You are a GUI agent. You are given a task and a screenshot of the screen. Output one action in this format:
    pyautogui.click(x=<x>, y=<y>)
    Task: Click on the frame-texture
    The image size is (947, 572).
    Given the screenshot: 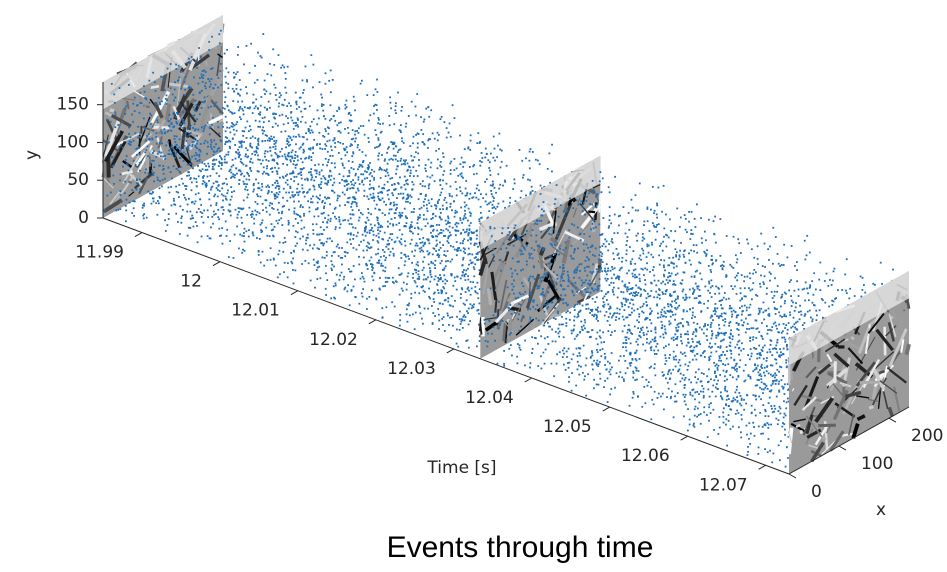 What is the action you would take?
    pyautogui.click(x=168, y=112)
    